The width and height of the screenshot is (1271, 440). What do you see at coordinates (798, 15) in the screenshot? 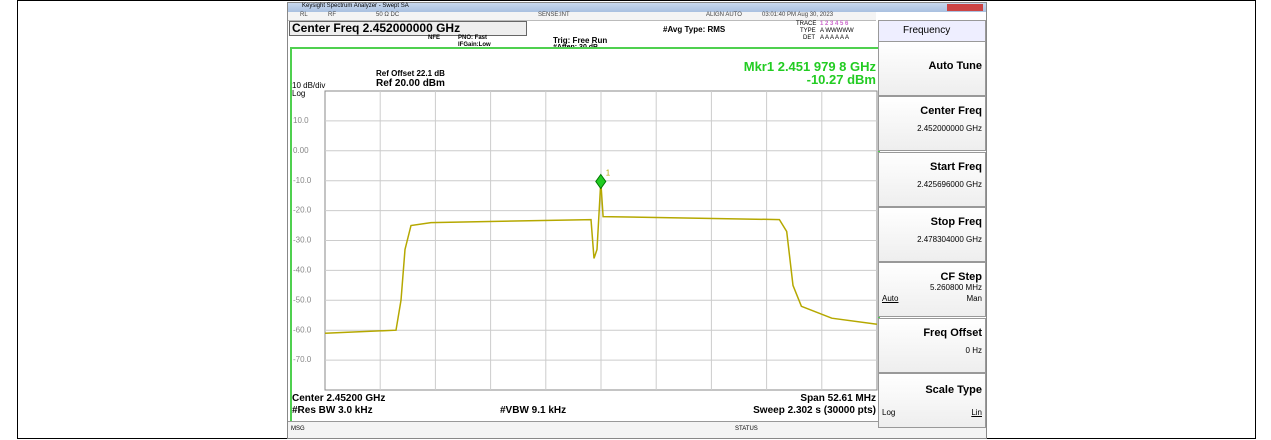
I see `status-item: 03:01:40 PM Aug 30, 2023` at bounding box center [798, 15].